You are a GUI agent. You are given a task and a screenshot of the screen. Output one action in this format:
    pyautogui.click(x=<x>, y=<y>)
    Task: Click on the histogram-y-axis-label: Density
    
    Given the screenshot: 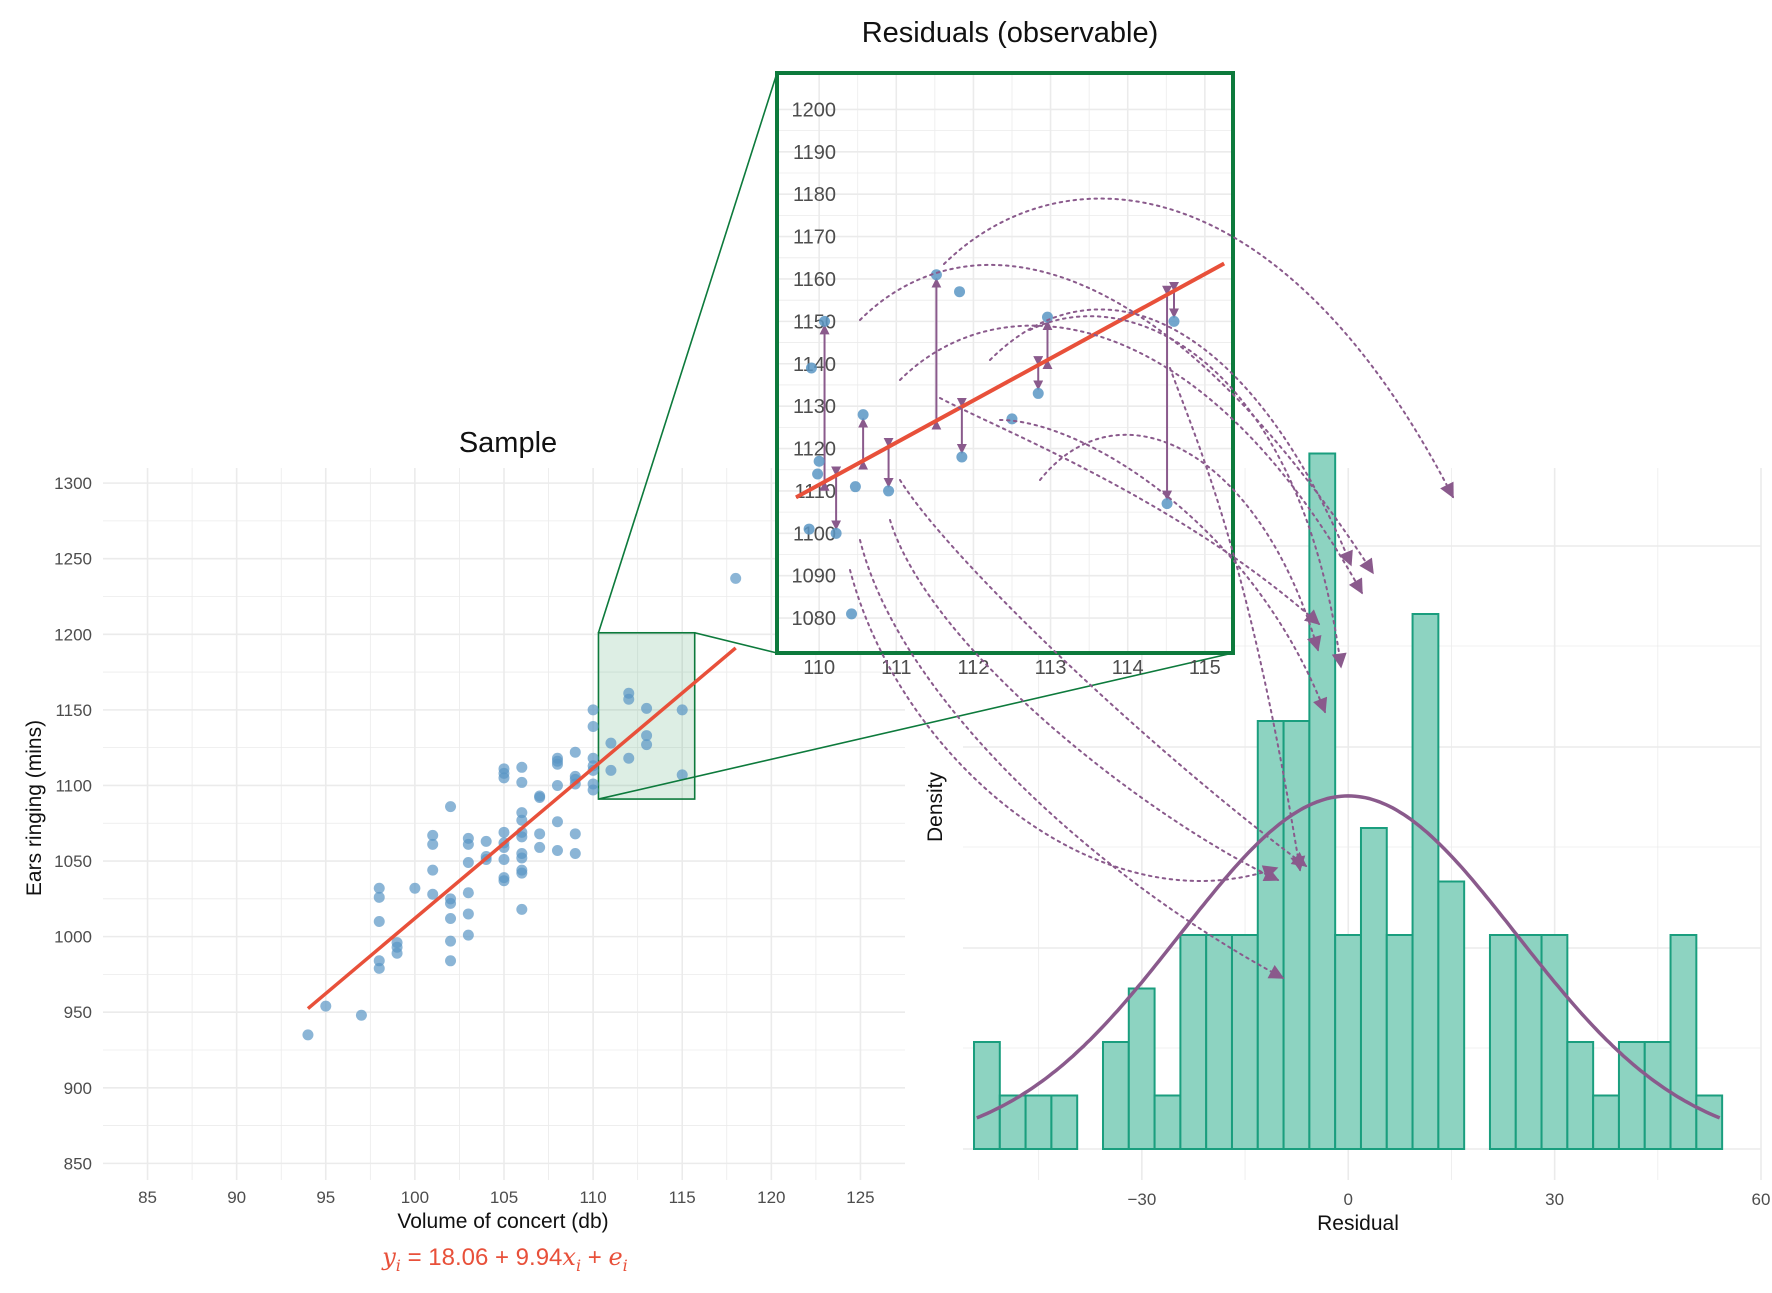 What is the action you would take?
    pyautogui.click(x=935, y=806)
    